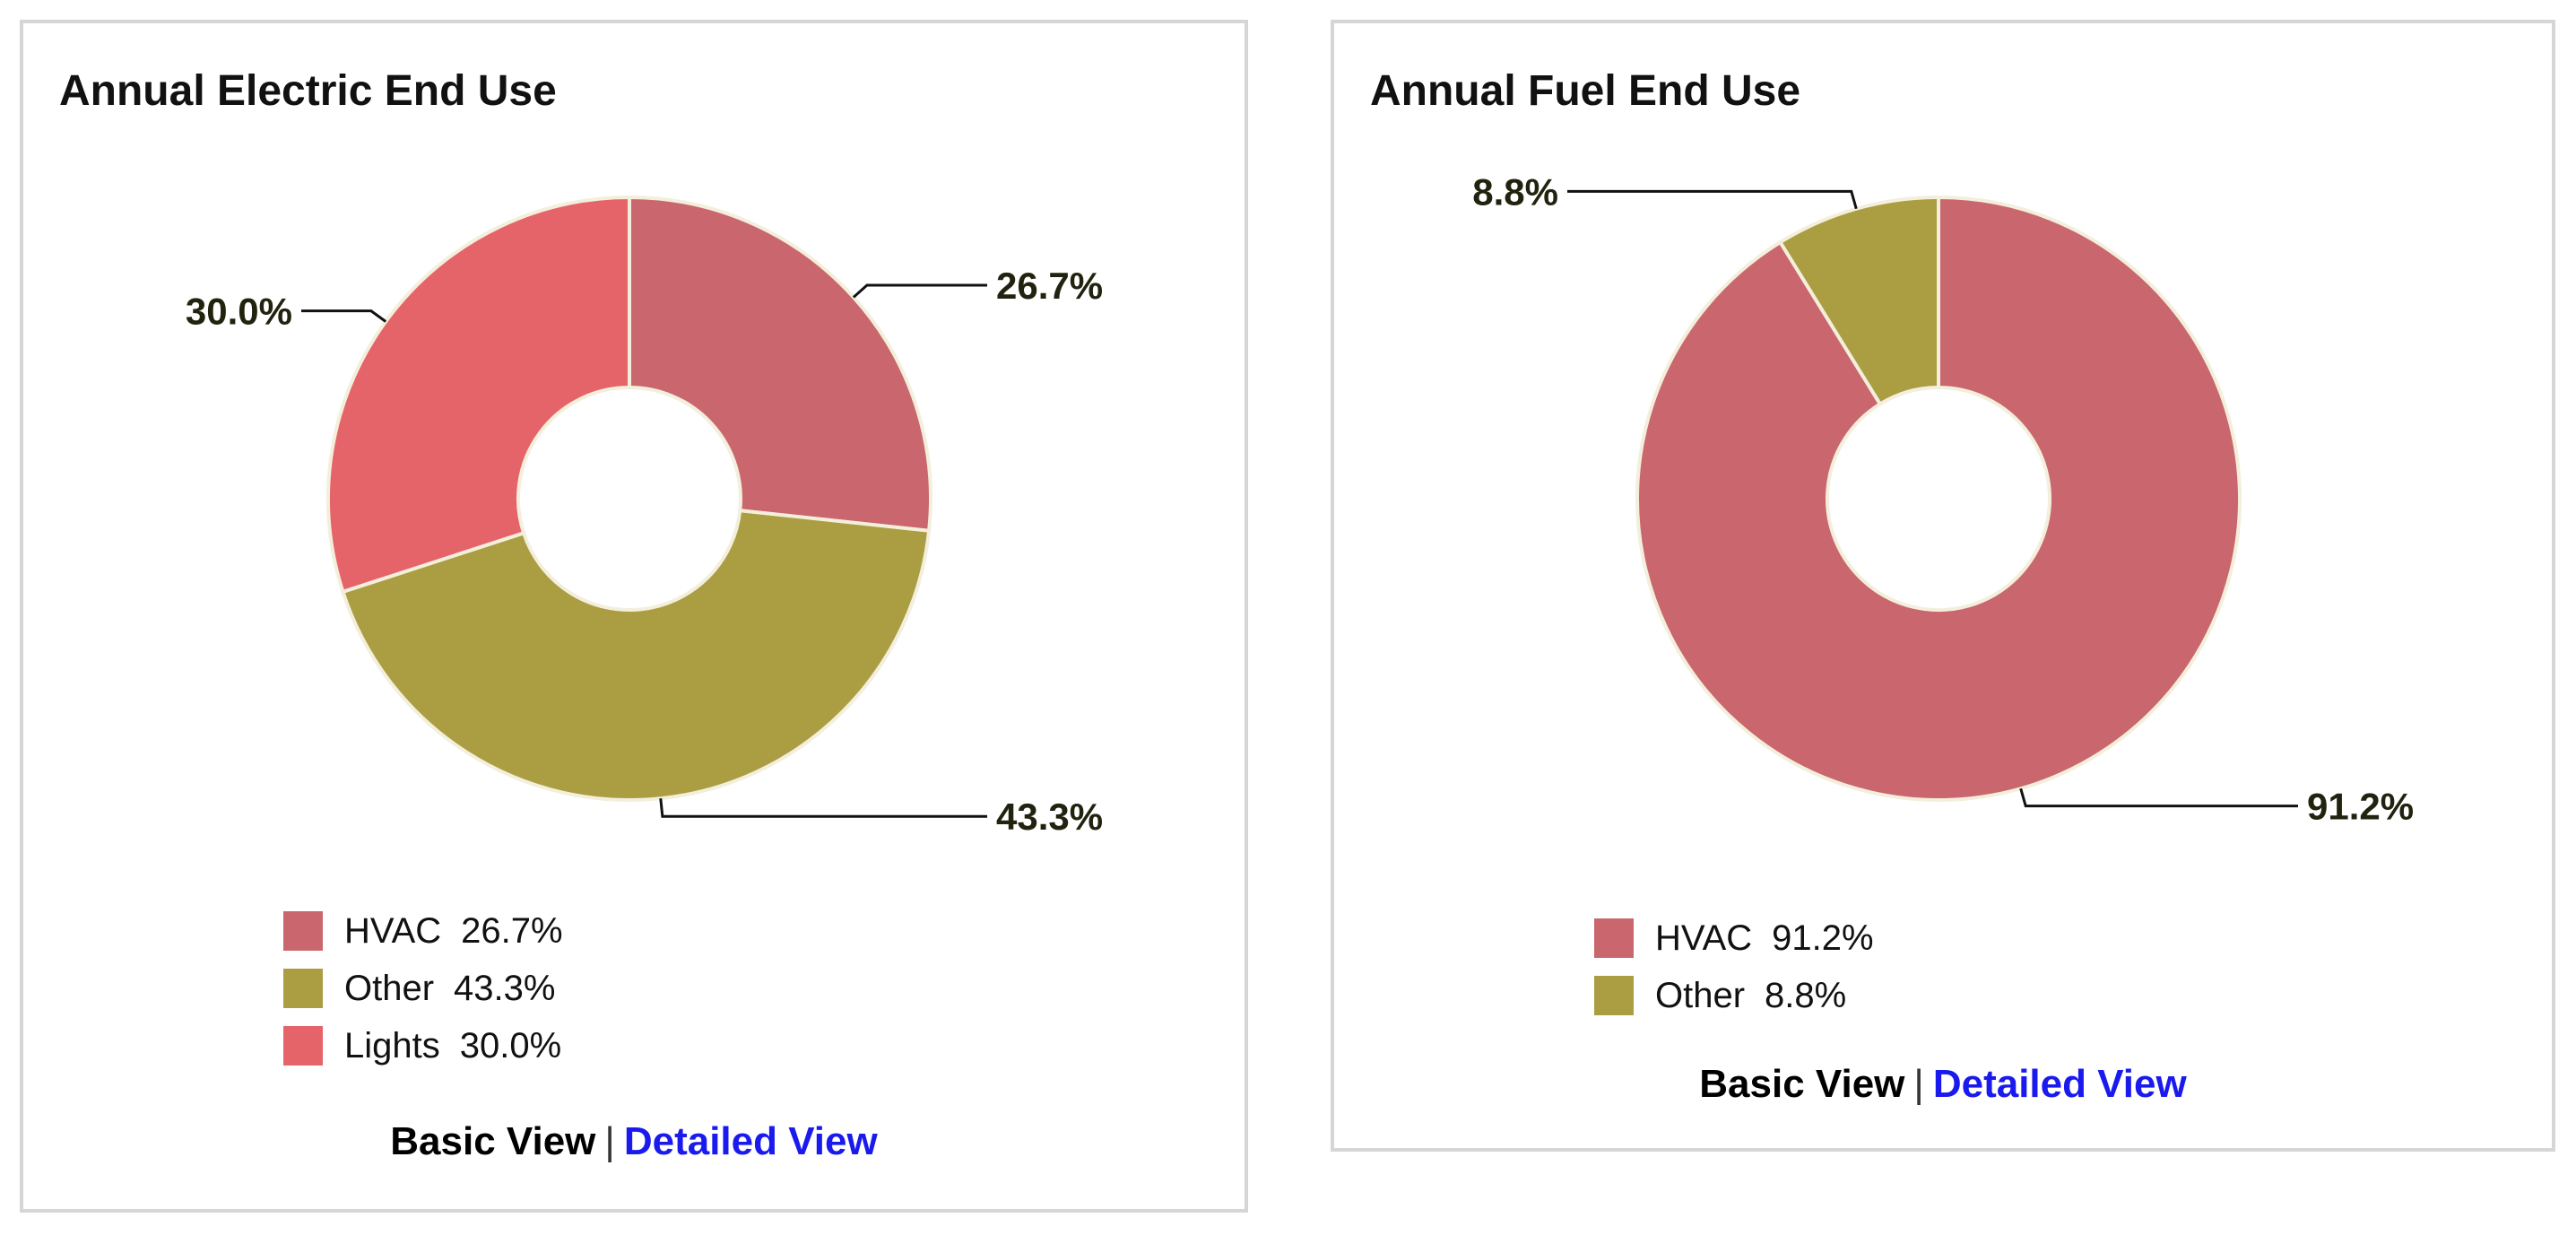 The height and width of the screenshot is (1244, 2576). I want to click on legend-item-hvac: HVAC 26.7%, so click(423, 931).